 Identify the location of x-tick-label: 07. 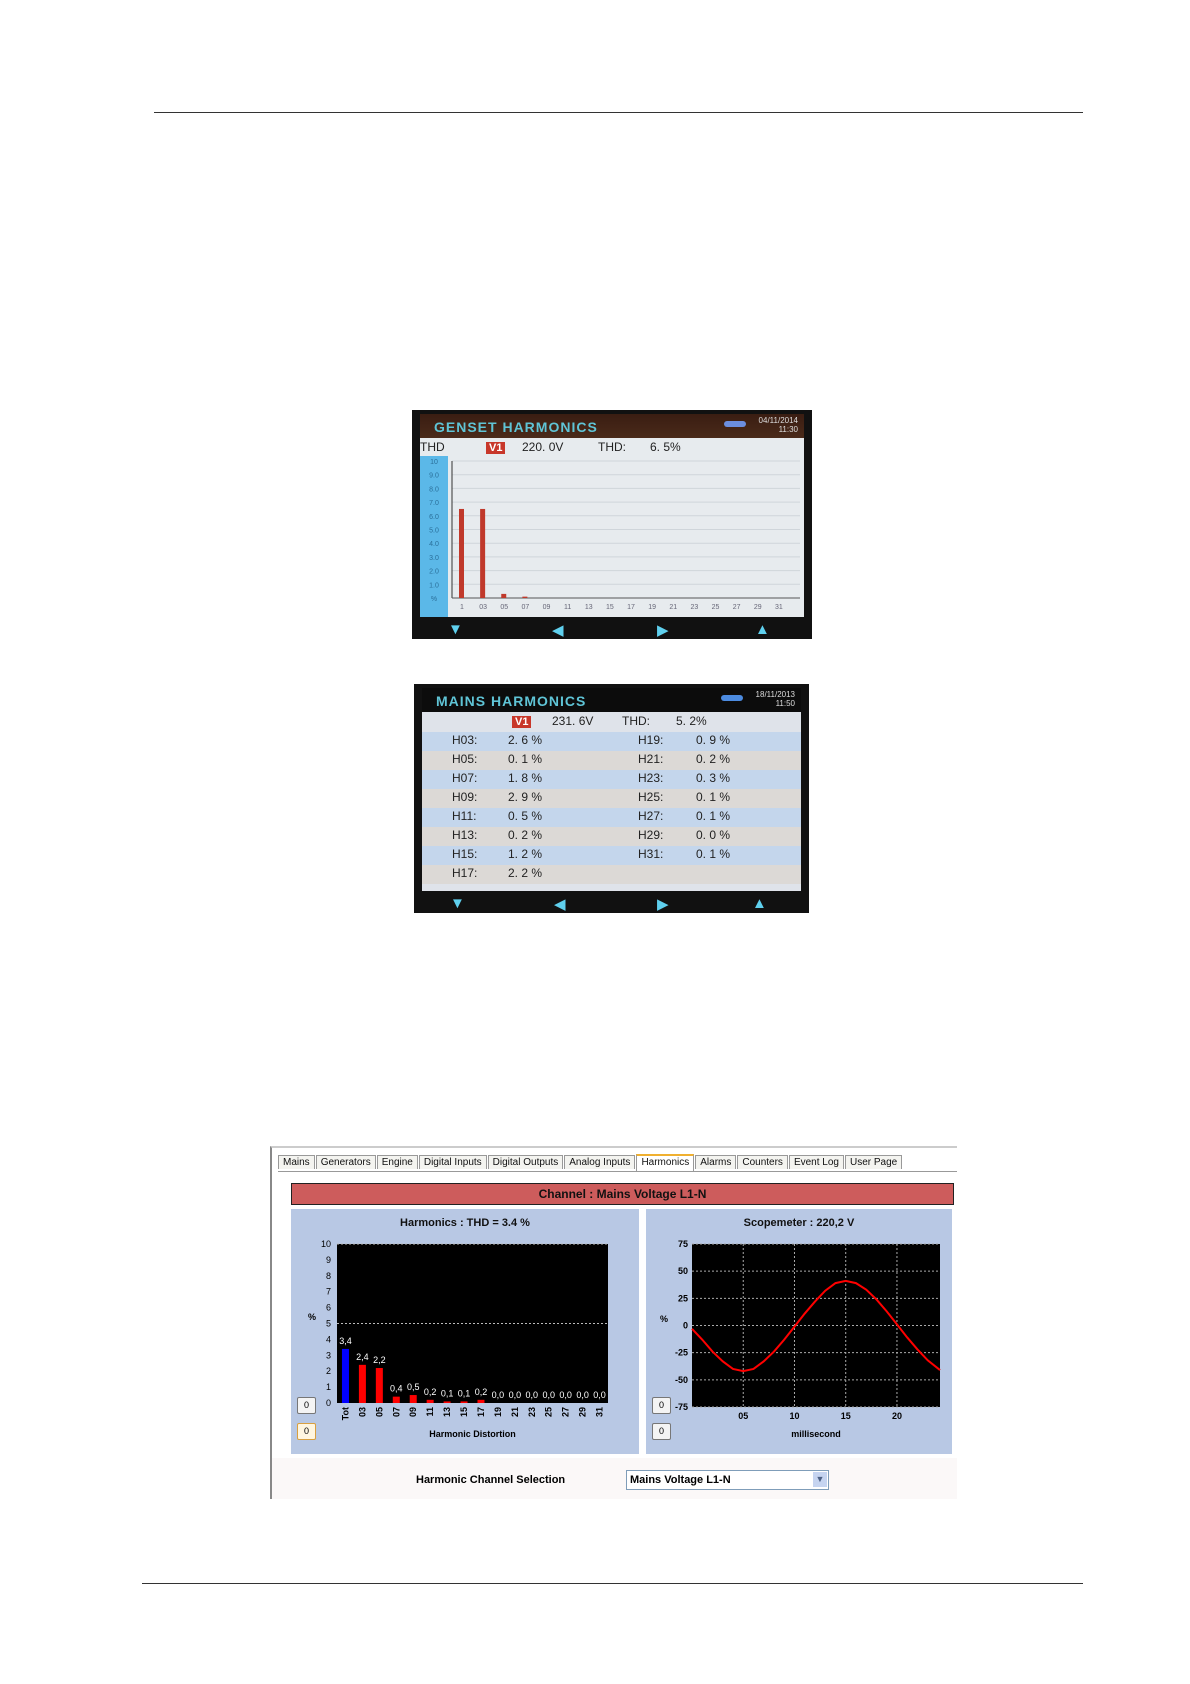
(525, 607).